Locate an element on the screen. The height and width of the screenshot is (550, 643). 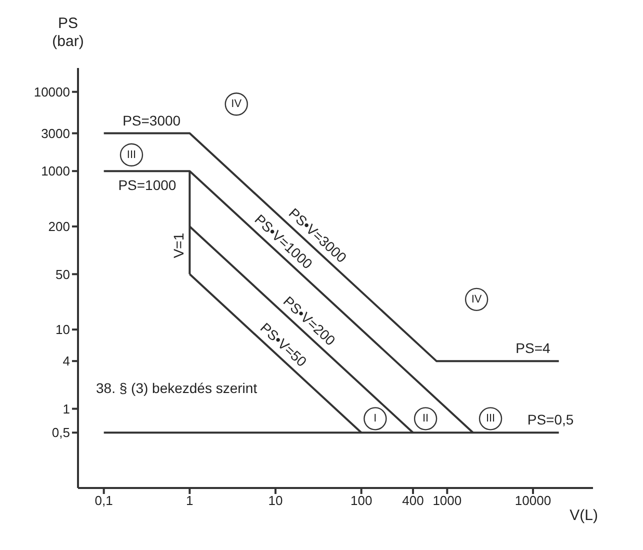
y-tick-label: 3000 is located at coordinates (55, 133).